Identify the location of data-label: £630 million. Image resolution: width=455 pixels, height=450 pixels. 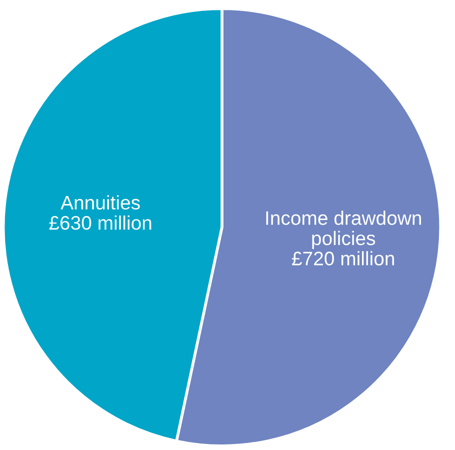
(100, 223).